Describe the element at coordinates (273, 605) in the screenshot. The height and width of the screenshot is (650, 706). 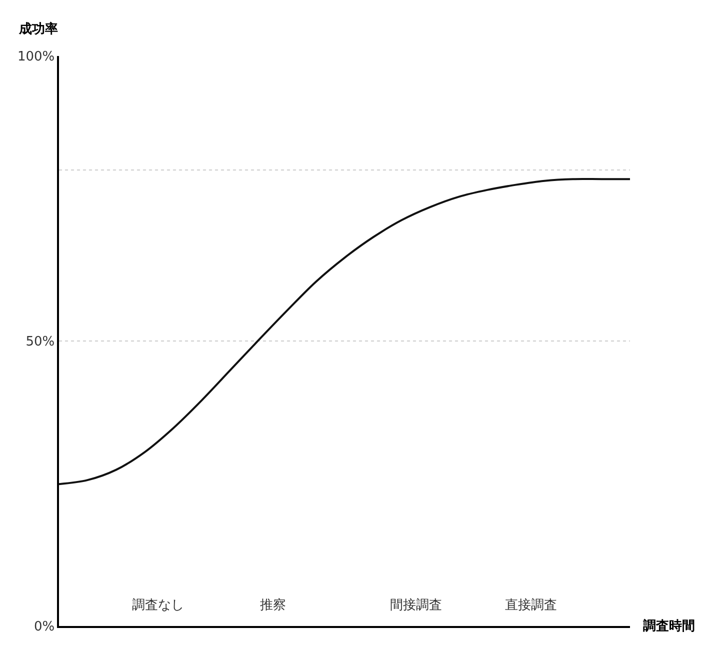
I see `annotation: 推察` at that location.